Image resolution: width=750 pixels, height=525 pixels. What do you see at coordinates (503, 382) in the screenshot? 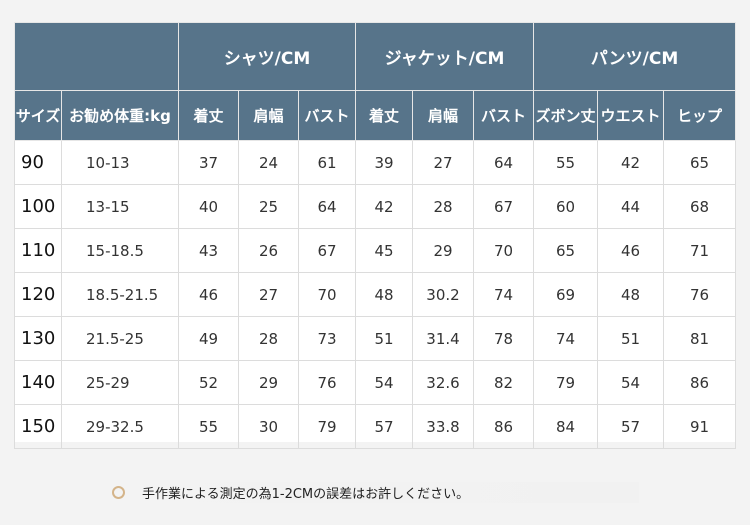
I see `measurement-cell: 82` at bounding box center [503, 382].